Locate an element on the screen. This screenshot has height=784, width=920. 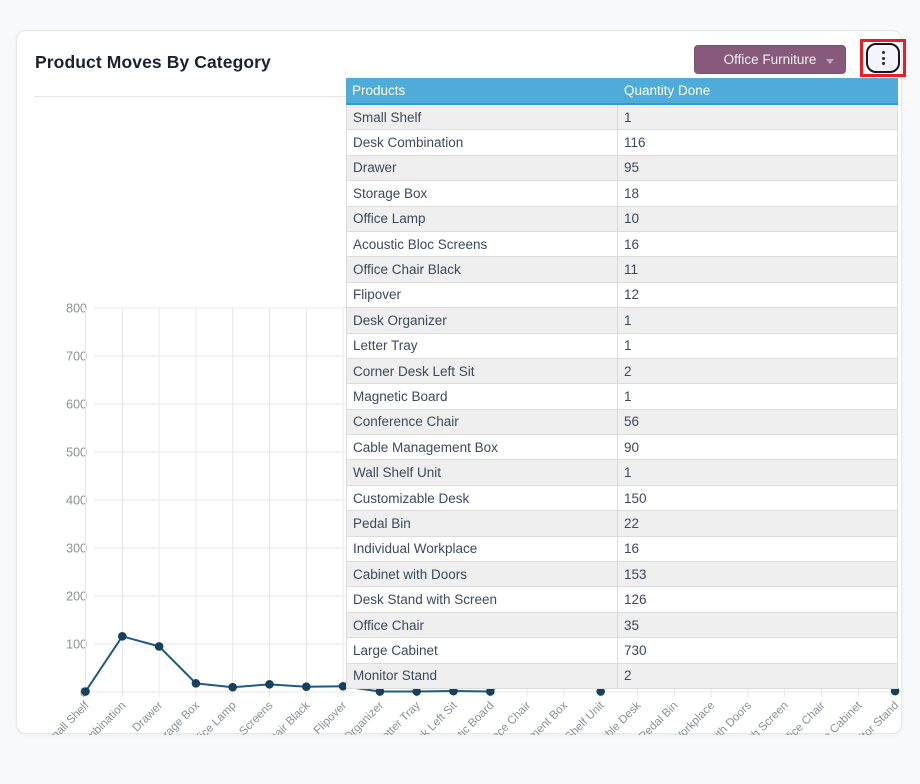
product-cell: Cabinet with Doors is located at coordinates (482, 575).